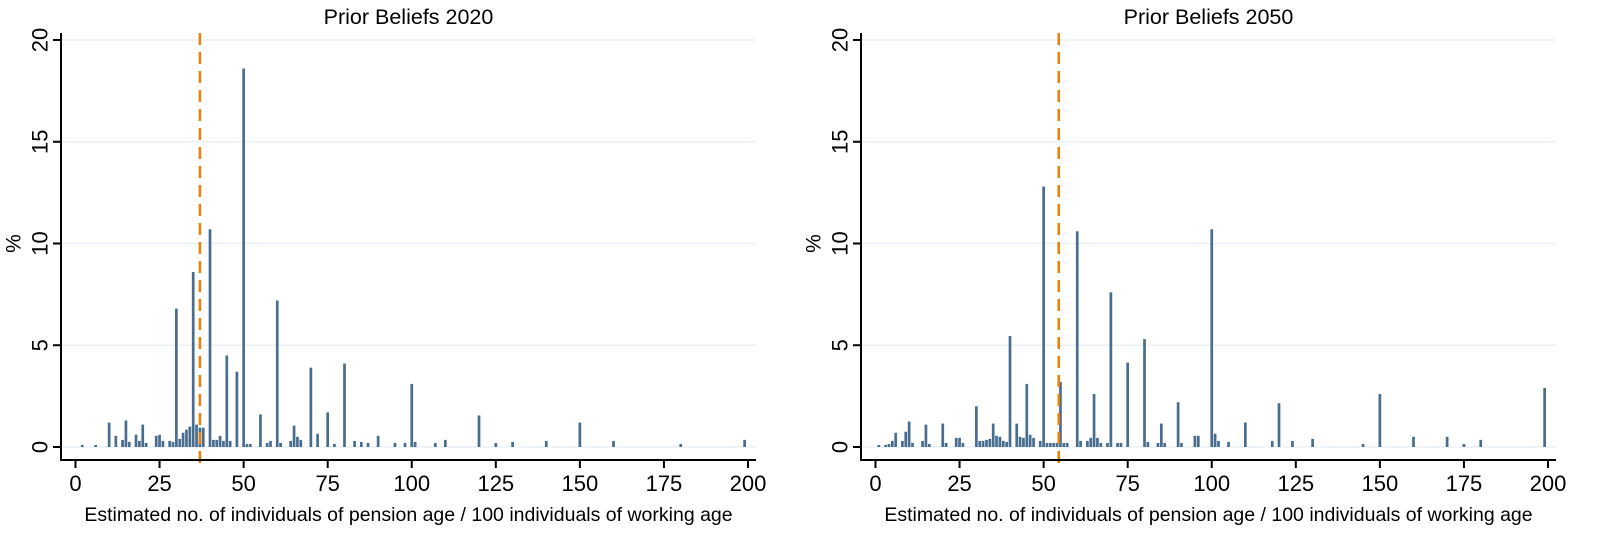 The height and width of the screenshot is (540, 1600). I want to click on x-tick-label: 125, so click(495, 483).